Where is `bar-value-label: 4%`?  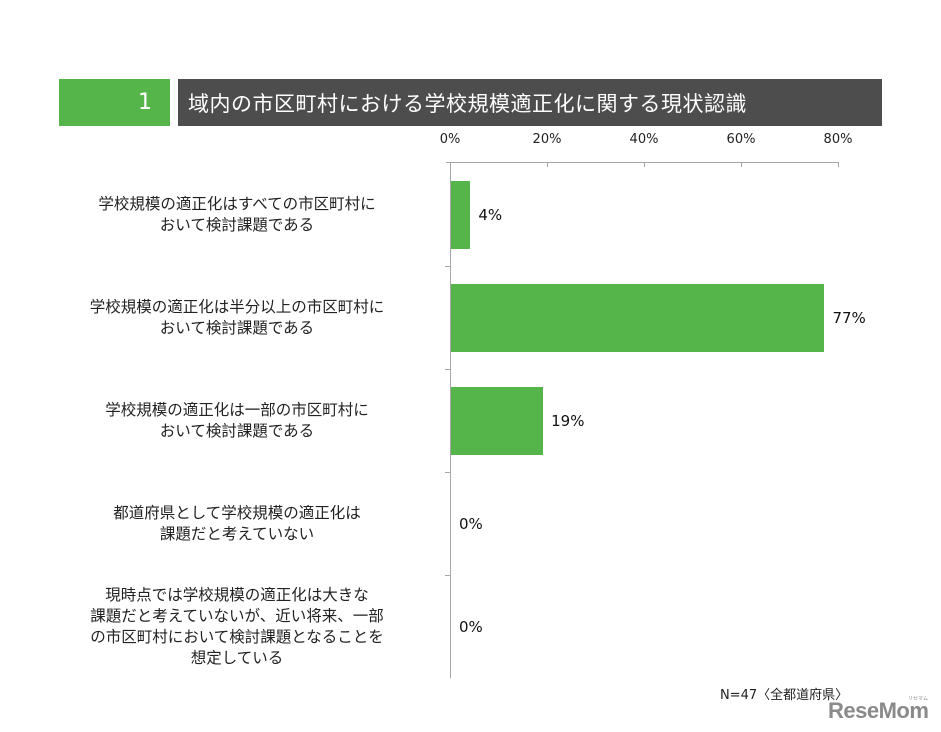 bar-value-label: 4% is located at coordinates (490, 214).